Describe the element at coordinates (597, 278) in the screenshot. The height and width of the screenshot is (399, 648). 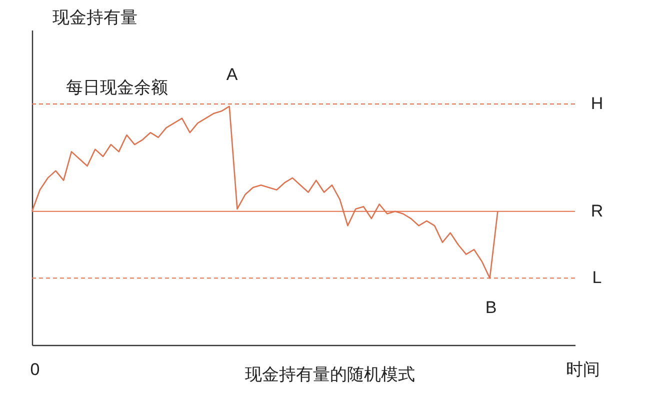
I see `ref-line-label: L` at that location.